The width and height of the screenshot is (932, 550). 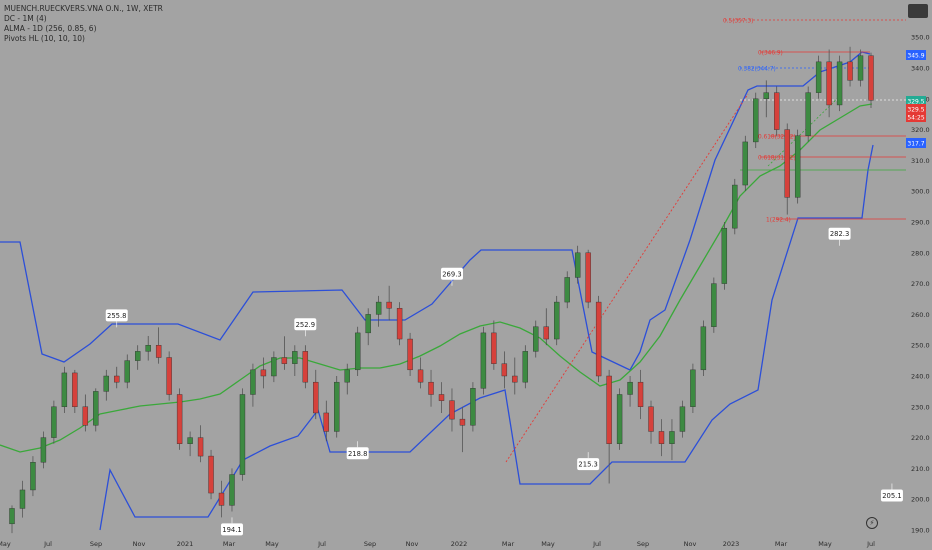 What do you see at coordinates (839, 236) in the screenshot?
I see `pivot-label: 282.3` at bounding box center [839, 236].